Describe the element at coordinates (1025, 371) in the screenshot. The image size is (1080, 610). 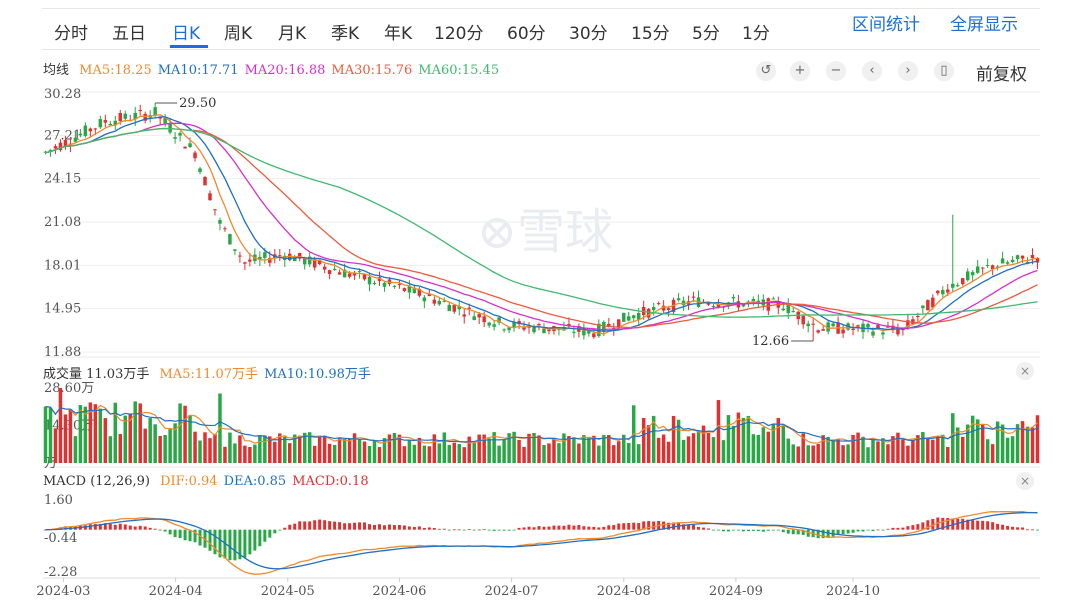
I see `volume-close-icon: ×` at that location.